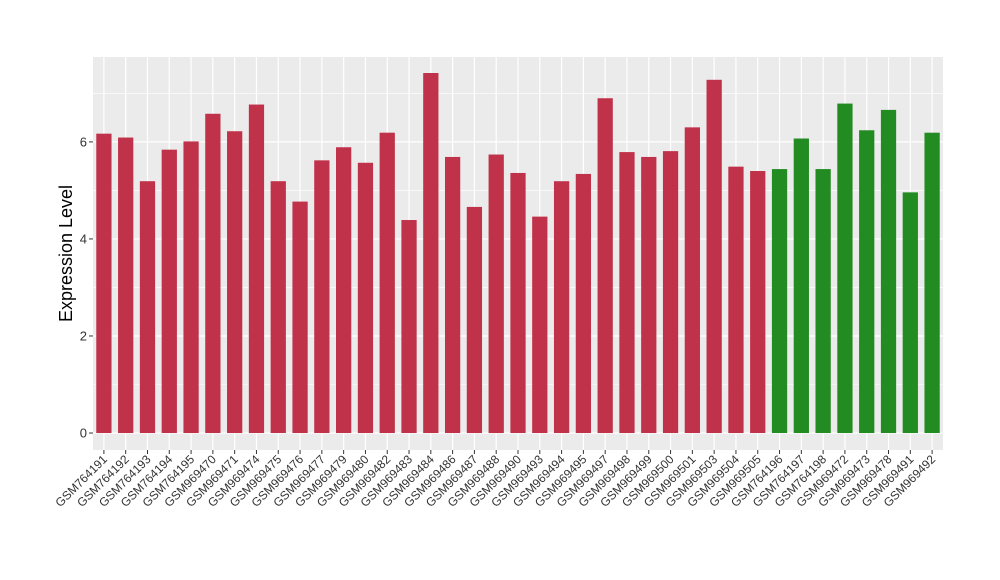 The height and width of the screenshot is (580, 1000). Describe the element at coordinates (83, 238) in the screenshot. I see `y-tick-label: 4` at that location.